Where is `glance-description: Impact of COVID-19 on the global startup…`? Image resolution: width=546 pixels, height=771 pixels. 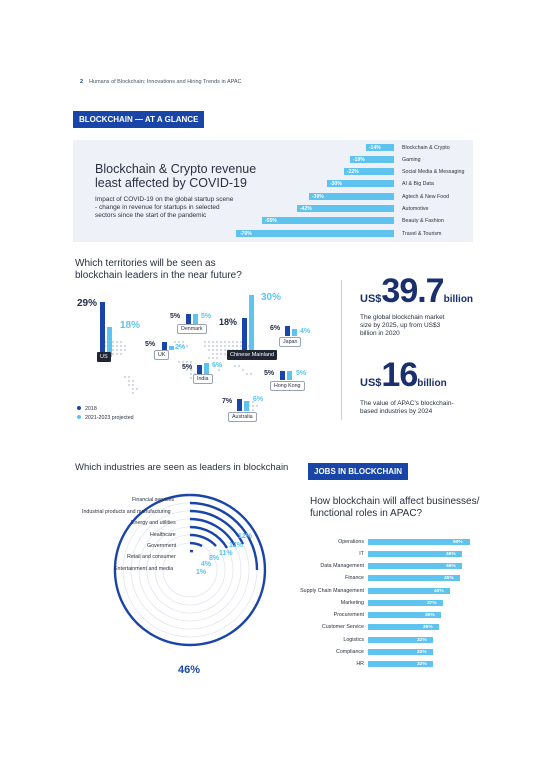
glance-description: Impact of COVID-19 on the global startup… is located at coordinates (164, 207).